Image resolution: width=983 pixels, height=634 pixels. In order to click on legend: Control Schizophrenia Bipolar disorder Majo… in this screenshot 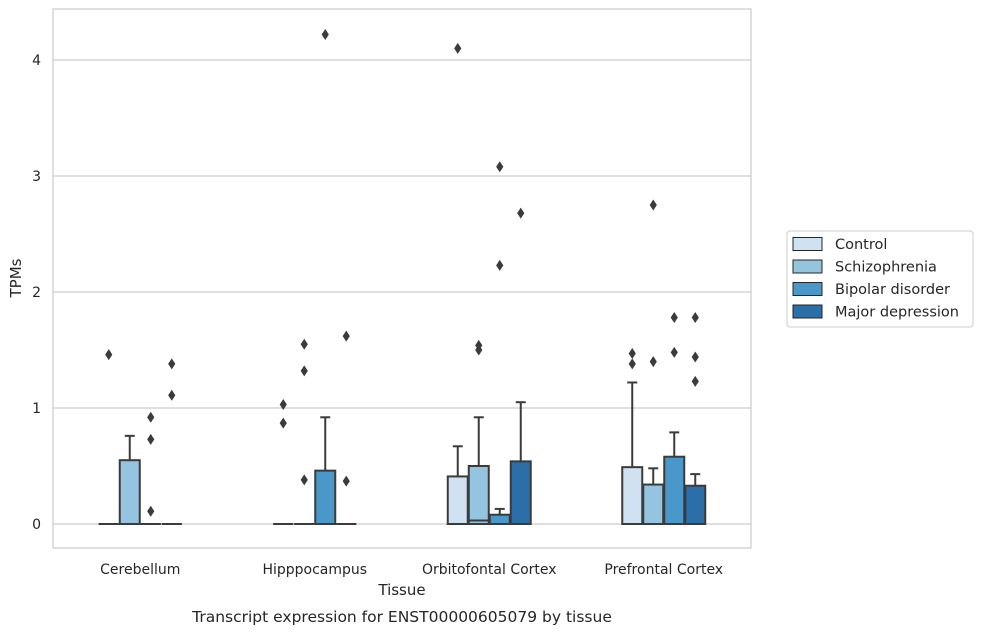, I will do `click(880, 279)`.